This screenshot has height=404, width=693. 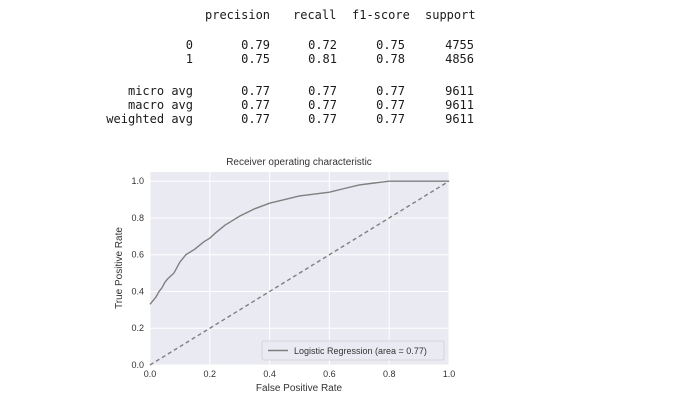 What do you see at coordinates (315, 15) in the screenshot?
I see `header-recall: recall` at bounding box center [315, 15].